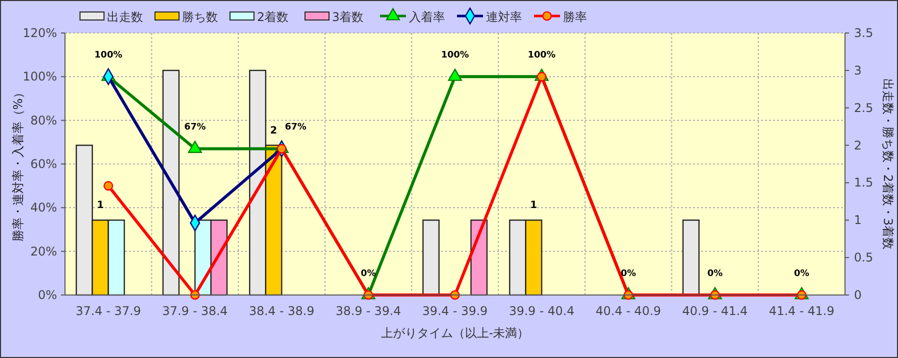  What do you see at coordinates (455, 311) in the screenshot?
I see `x-tick-label: 39.4 - 39.9` at bounding box center [455, 311].